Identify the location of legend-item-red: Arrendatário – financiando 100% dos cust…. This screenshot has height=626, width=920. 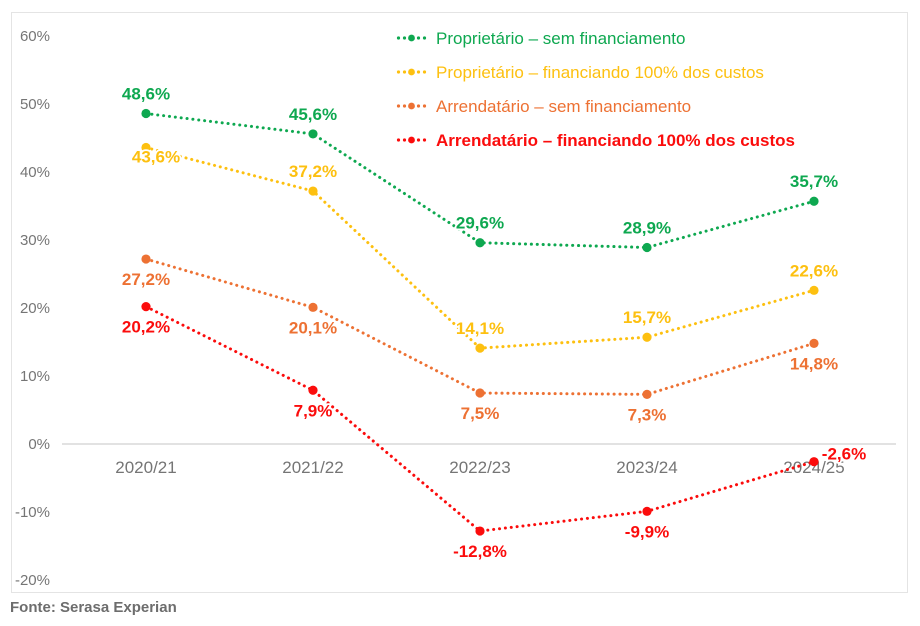
(595, 140).